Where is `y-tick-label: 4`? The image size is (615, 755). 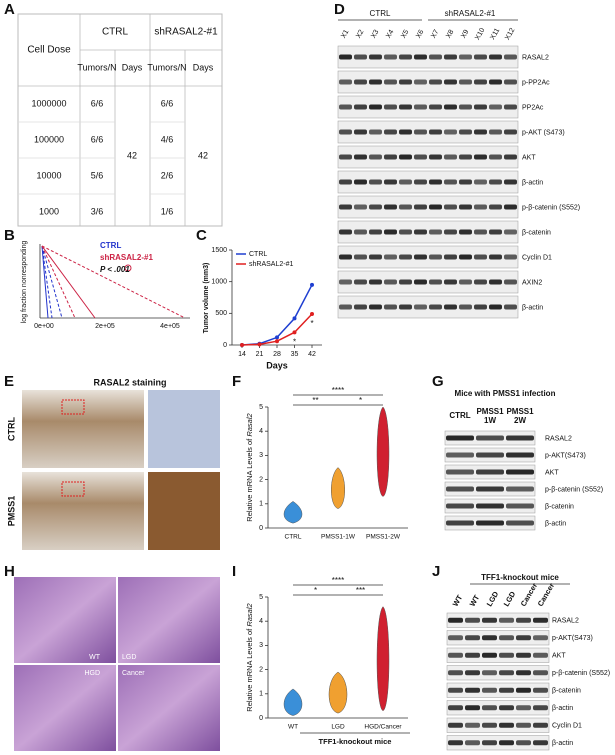 y-tick-label: 4 is located at coordinates (261, 431).